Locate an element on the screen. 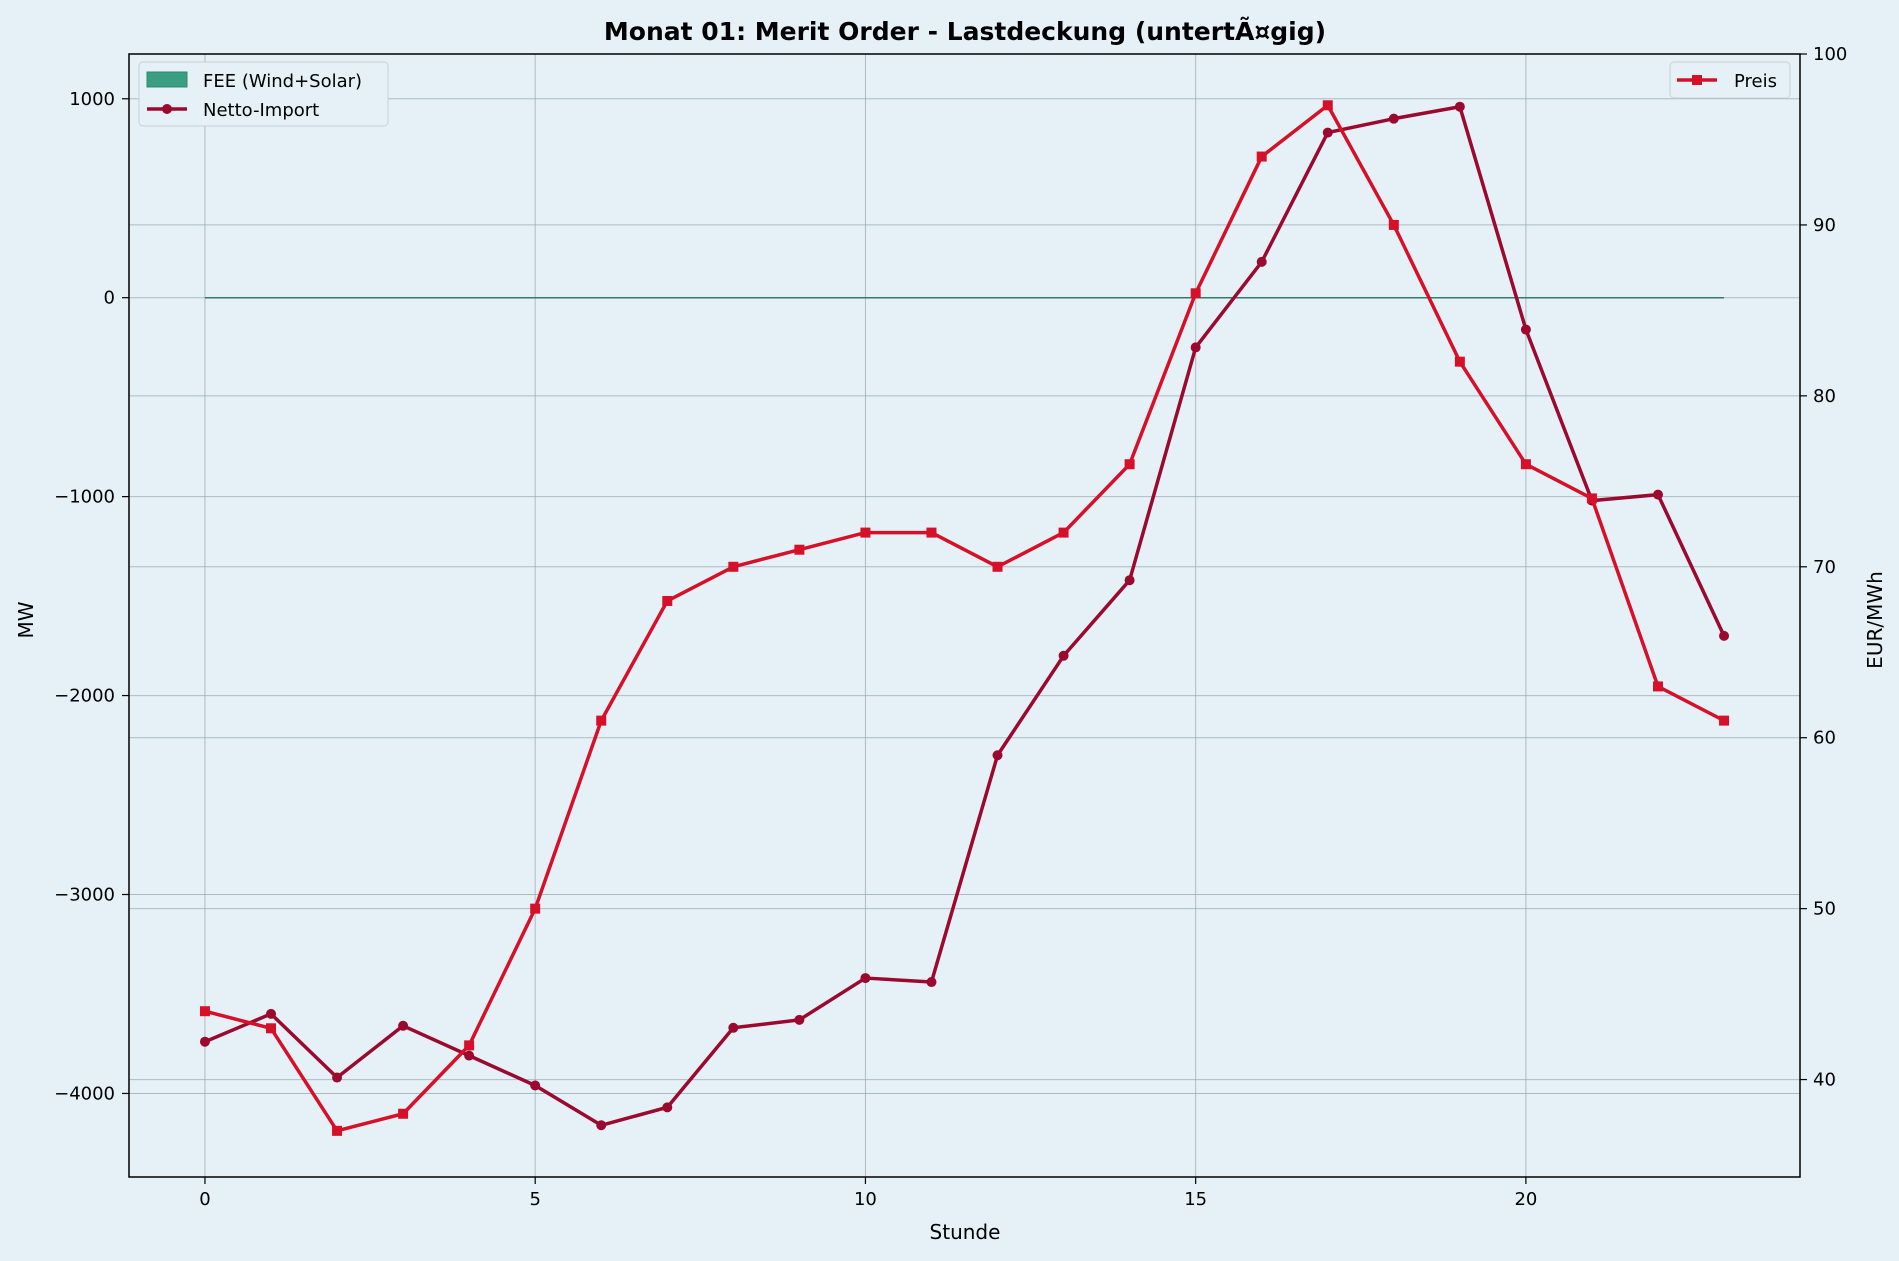  legend-label-netto-import: Netto-Import is located at coordinates (261, 110).